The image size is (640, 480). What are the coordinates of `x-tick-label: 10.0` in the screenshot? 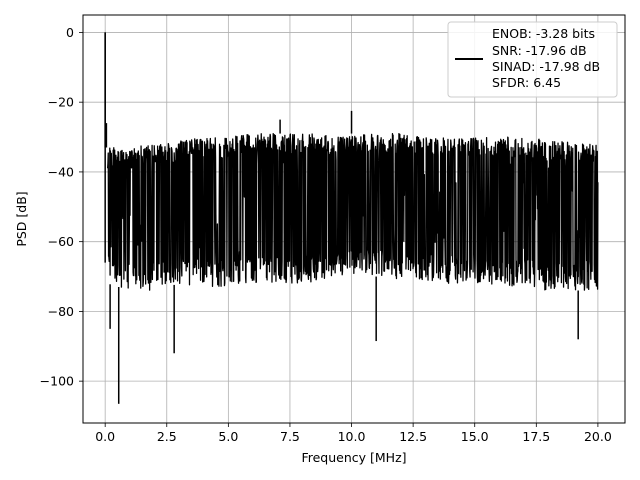 It's located at (352, 436).